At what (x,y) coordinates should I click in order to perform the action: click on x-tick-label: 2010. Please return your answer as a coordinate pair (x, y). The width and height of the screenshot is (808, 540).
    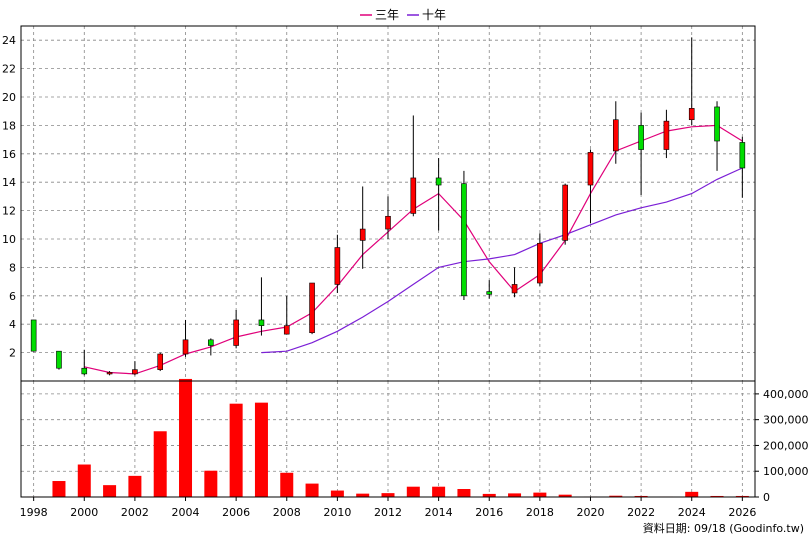
    Looking at the image, I should click on (337, 512).